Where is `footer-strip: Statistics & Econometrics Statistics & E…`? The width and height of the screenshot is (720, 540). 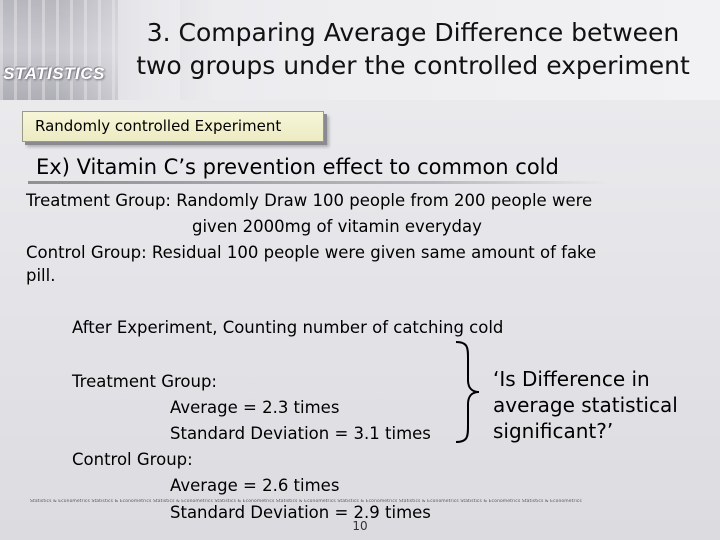 footer-strip: Statistics & Econometrics Statistics & E… is located at coordinates (306, 501).